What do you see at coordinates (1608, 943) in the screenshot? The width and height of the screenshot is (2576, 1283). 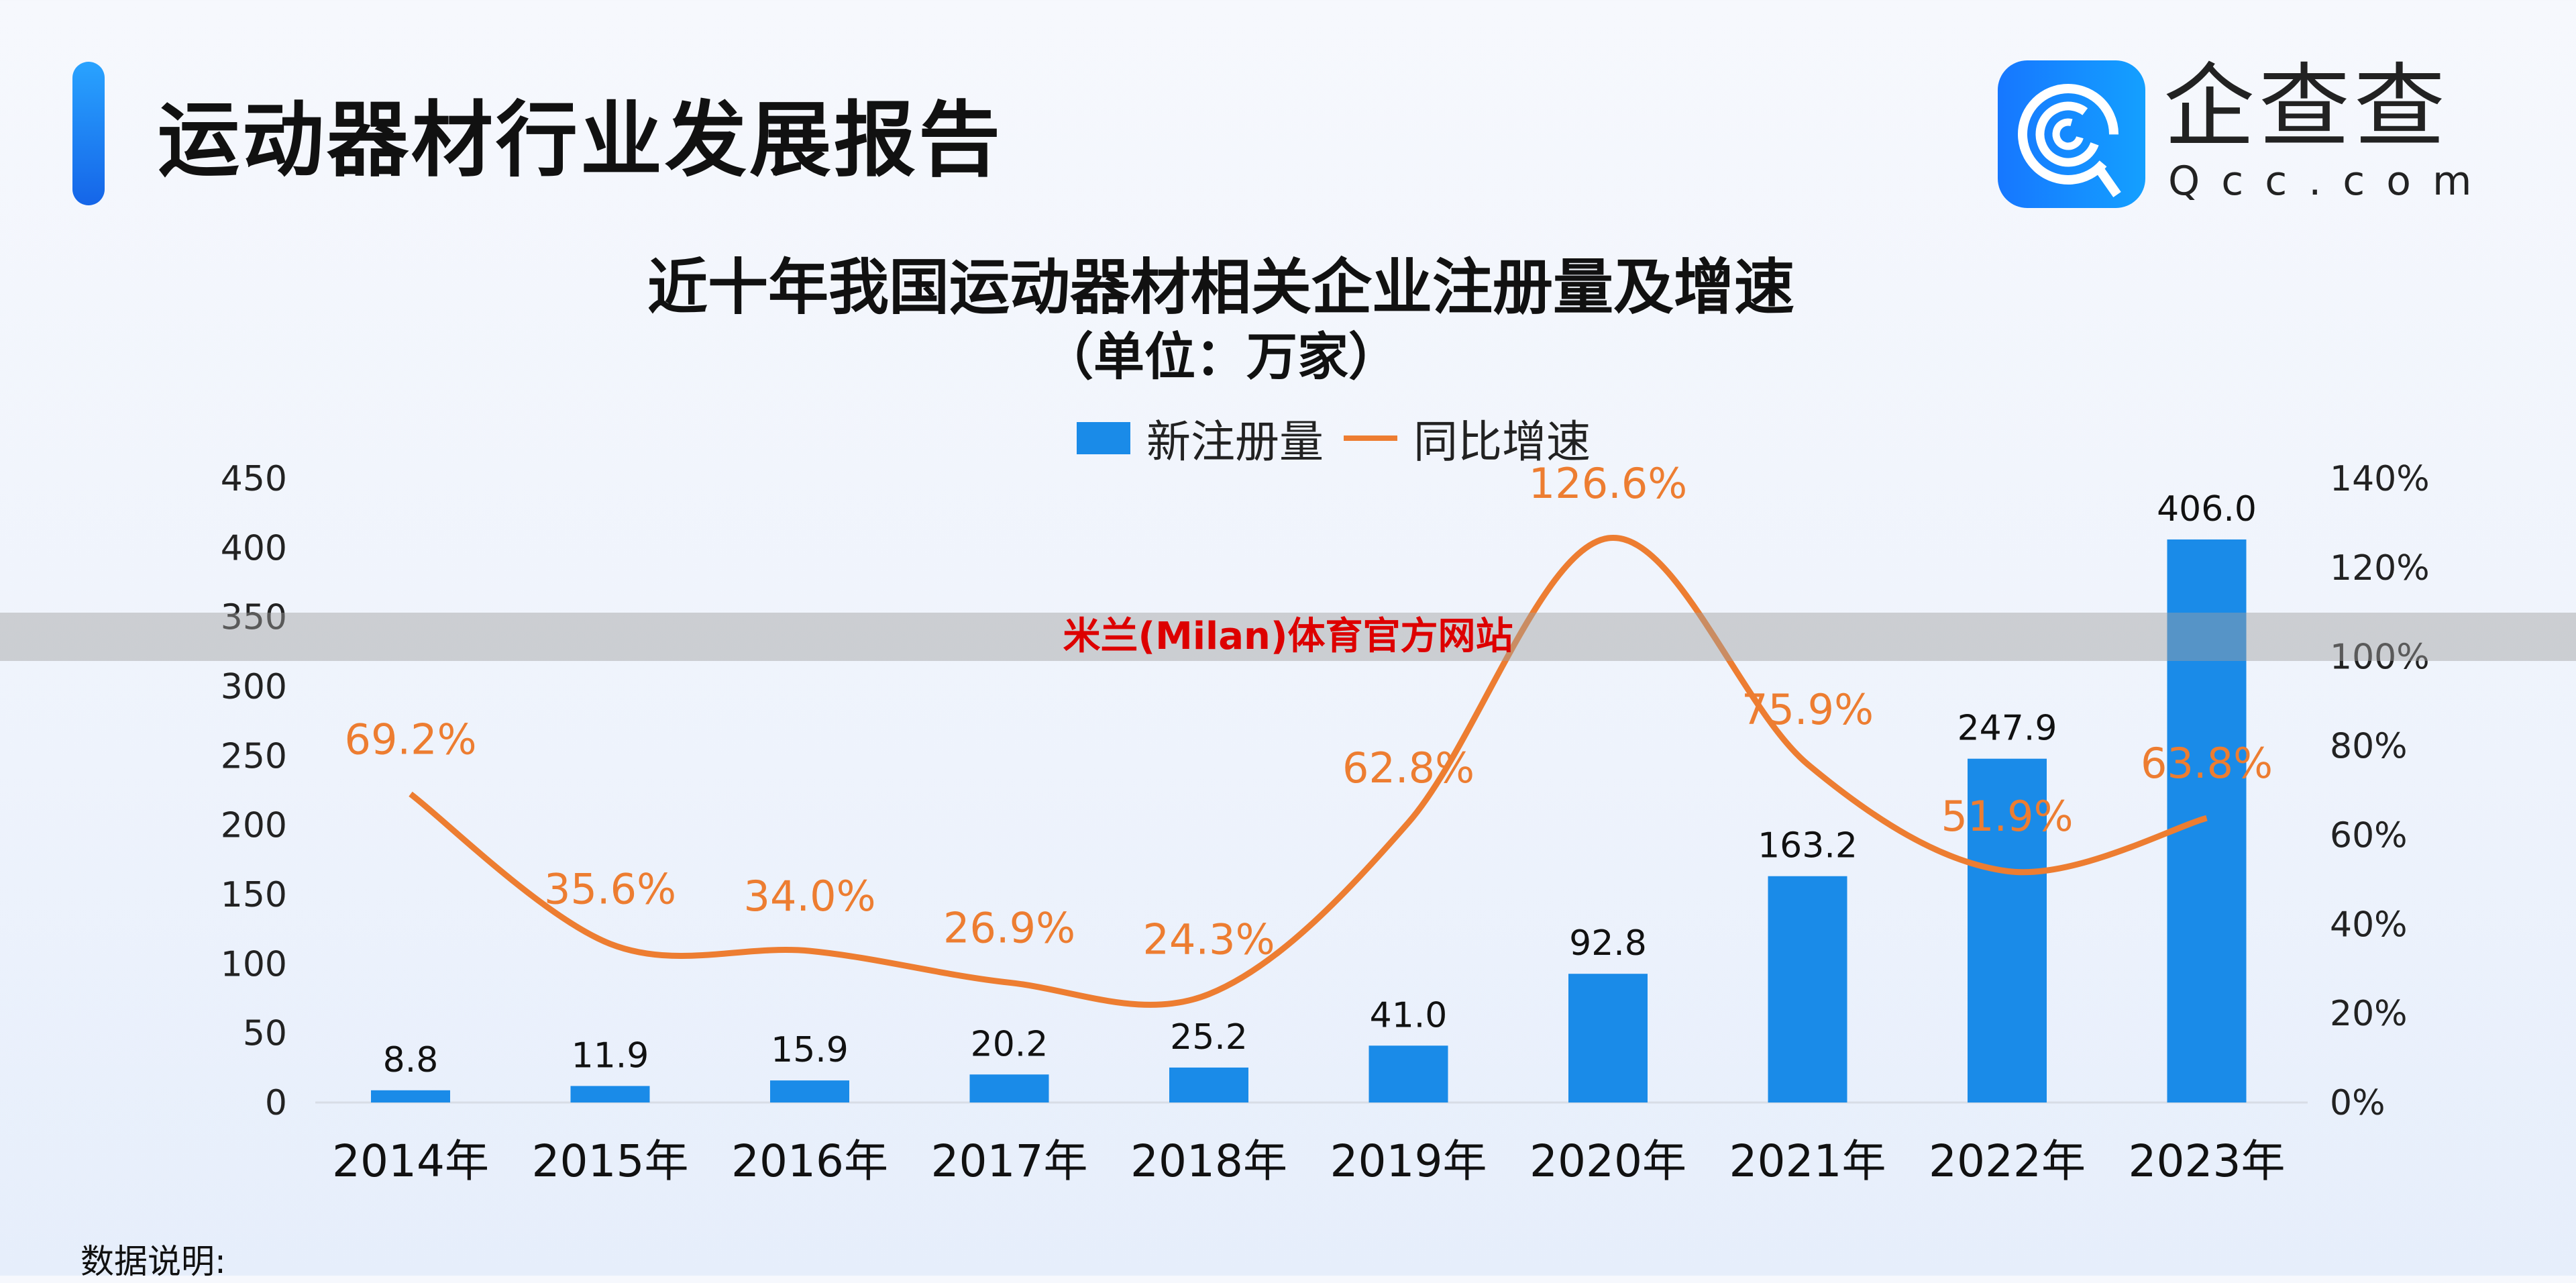 I see `bar-data-label: 92.8` at bounding box center [1608, 943].